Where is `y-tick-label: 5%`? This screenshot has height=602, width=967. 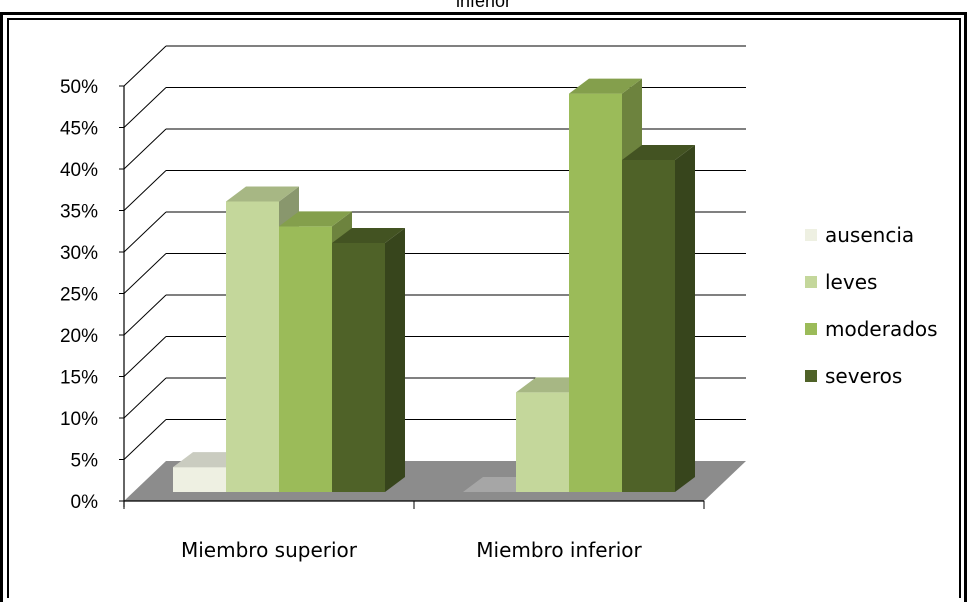 y-tick-label: 5% is located at coordinates (85, 461).